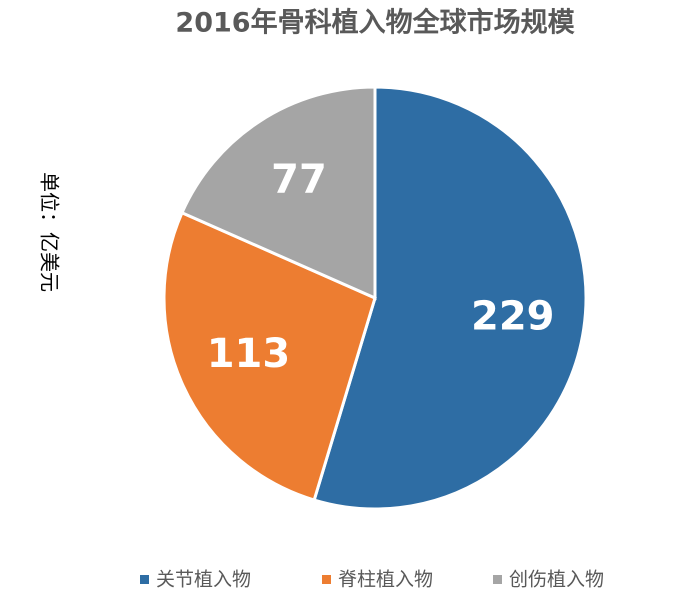  I want to click on legend-label: 脊柱植入物, so click(385, 580).